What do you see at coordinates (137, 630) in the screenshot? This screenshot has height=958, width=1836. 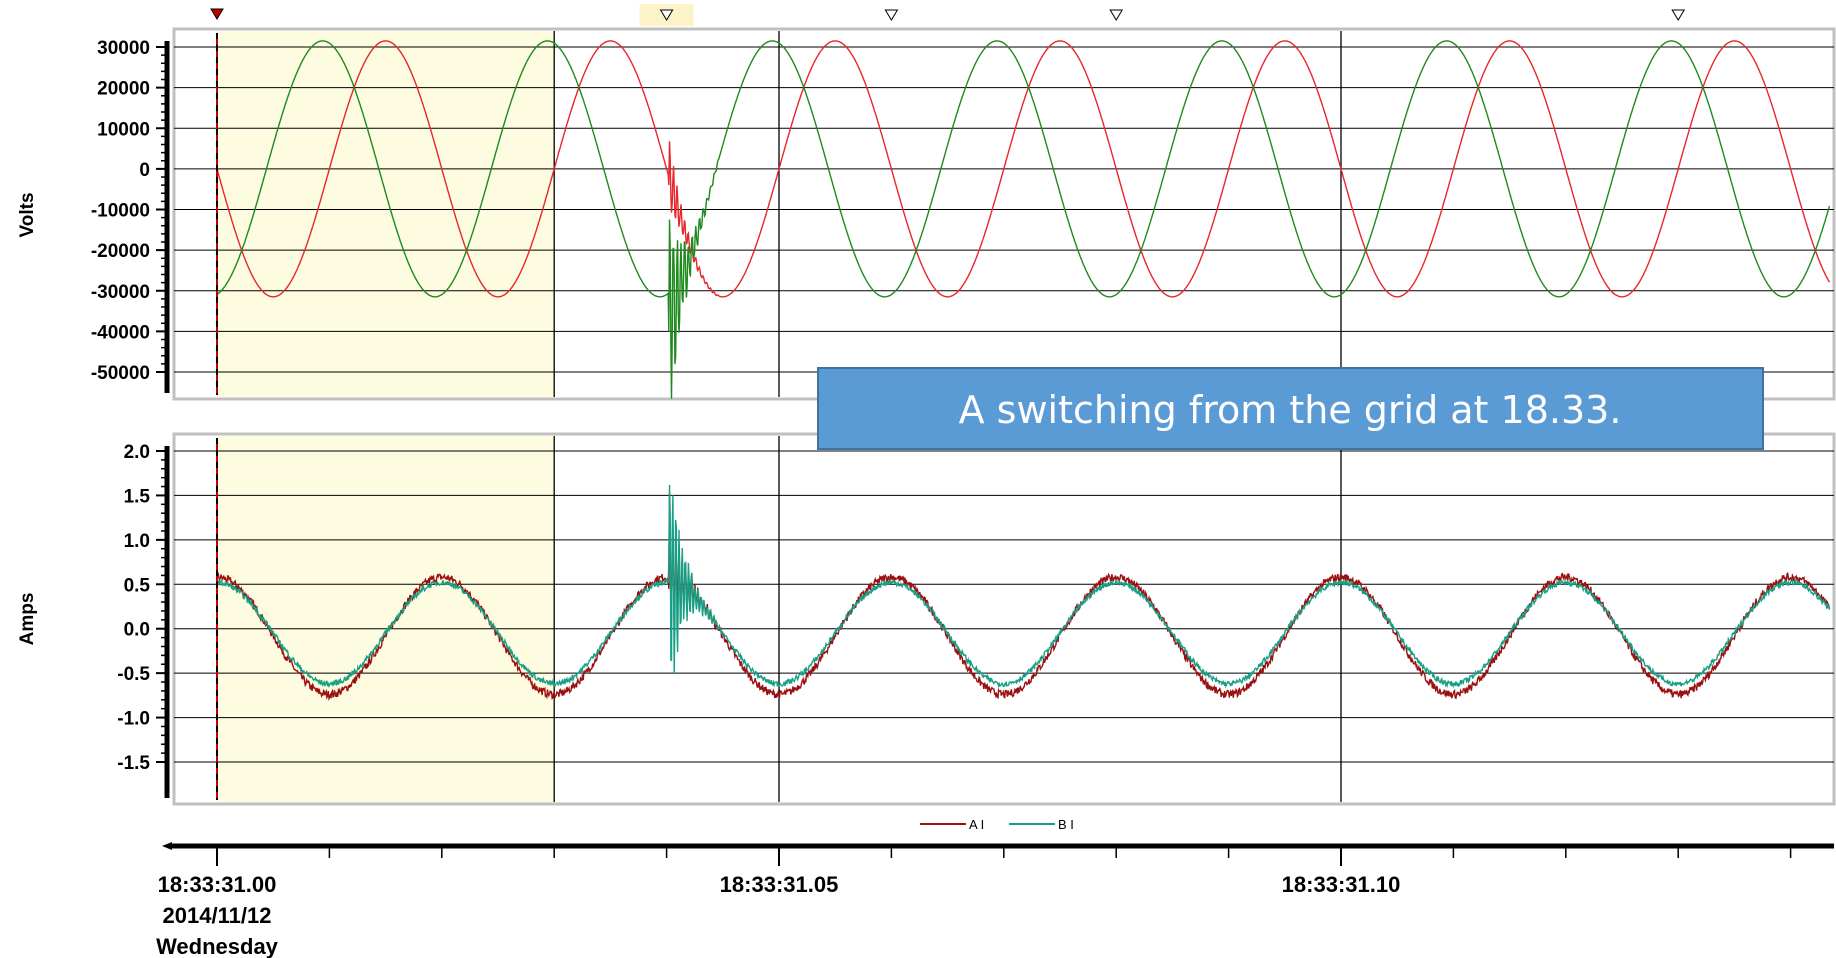 I see `y-tick-label: 0.0` at bounding box center [137, 630].